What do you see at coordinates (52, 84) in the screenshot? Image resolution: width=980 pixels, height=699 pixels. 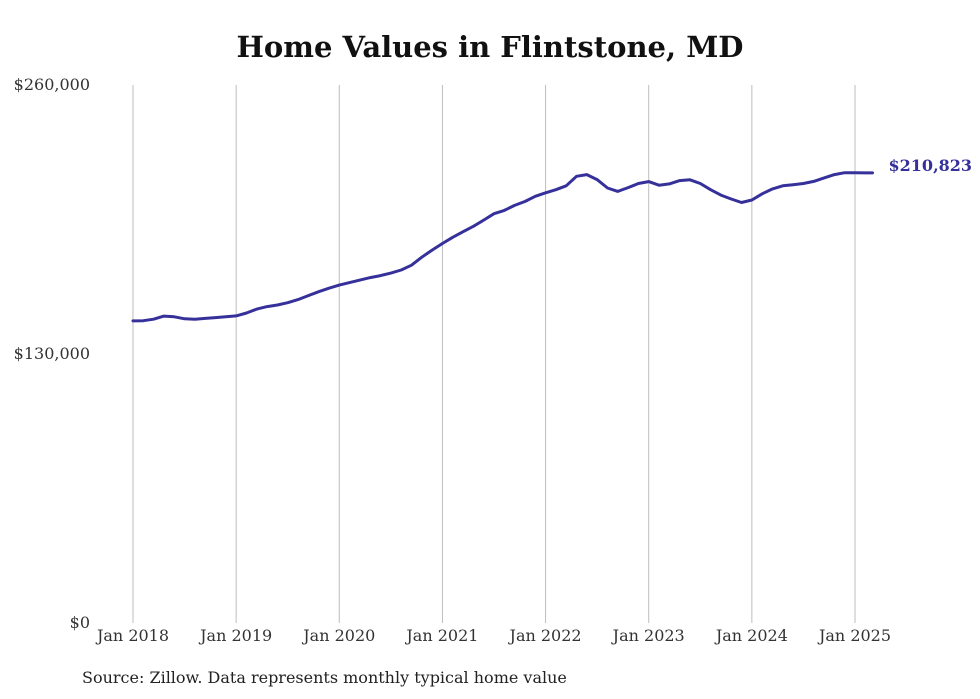 I see `y-tick-label: $260,000` at bounding box center [52, 84].